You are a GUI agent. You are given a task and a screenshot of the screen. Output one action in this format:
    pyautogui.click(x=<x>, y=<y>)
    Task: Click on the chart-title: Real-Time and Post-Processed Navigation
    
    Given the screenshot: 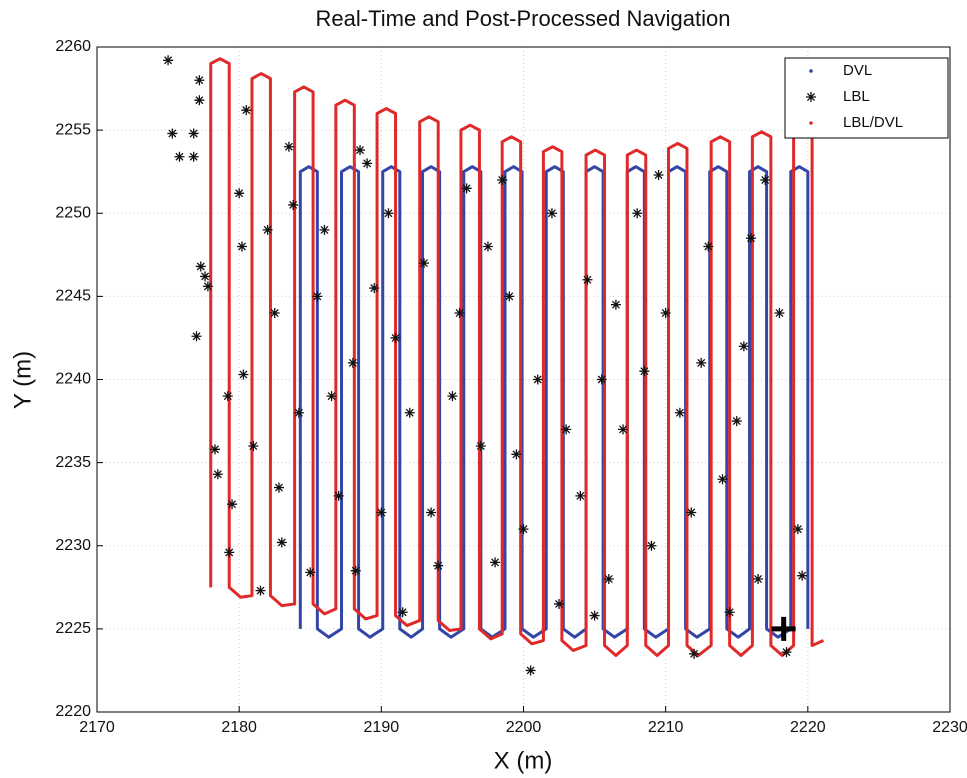 What is the action you would take?
    pyautogui.click(x=523, y=18)
    